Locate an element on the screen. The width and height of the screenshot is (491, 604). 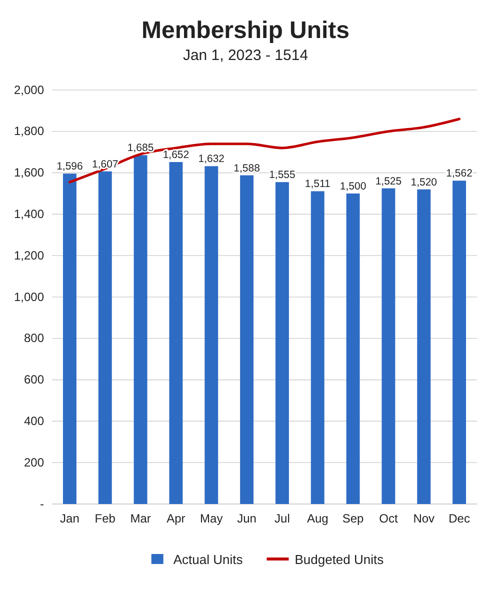
x-tick-label: May is located at coordinates (211, 519).